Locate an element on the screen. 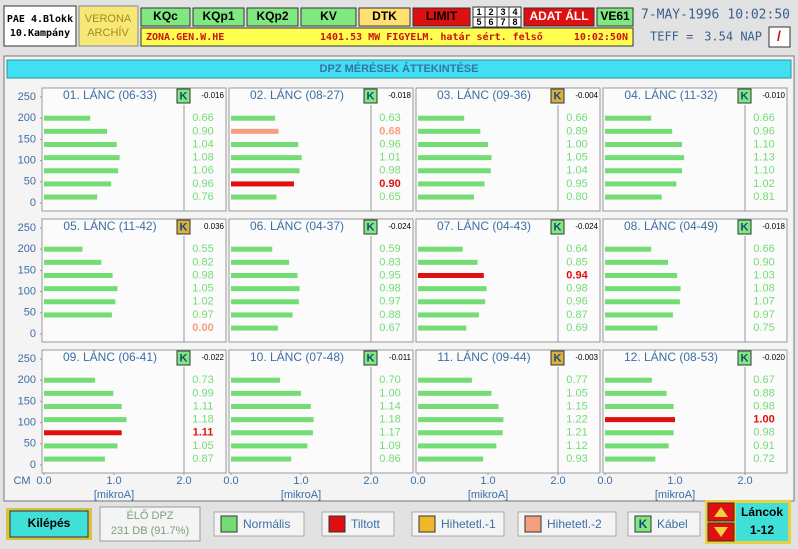 This screenshot has width=798, height=549. value-label: 1.14 is located at coordinates (389, 406).